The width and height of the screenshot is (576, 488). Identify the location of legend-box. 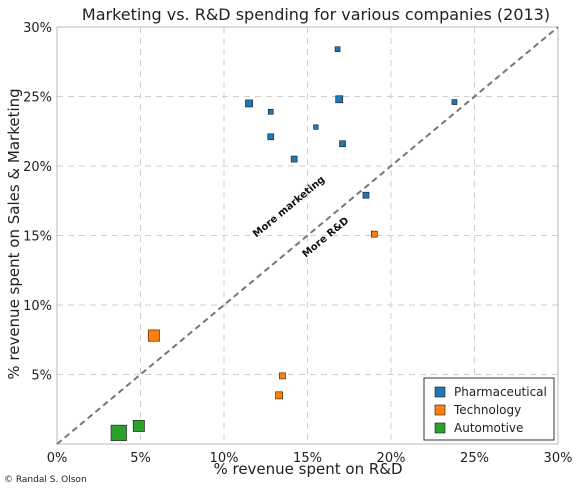
(489, 409).